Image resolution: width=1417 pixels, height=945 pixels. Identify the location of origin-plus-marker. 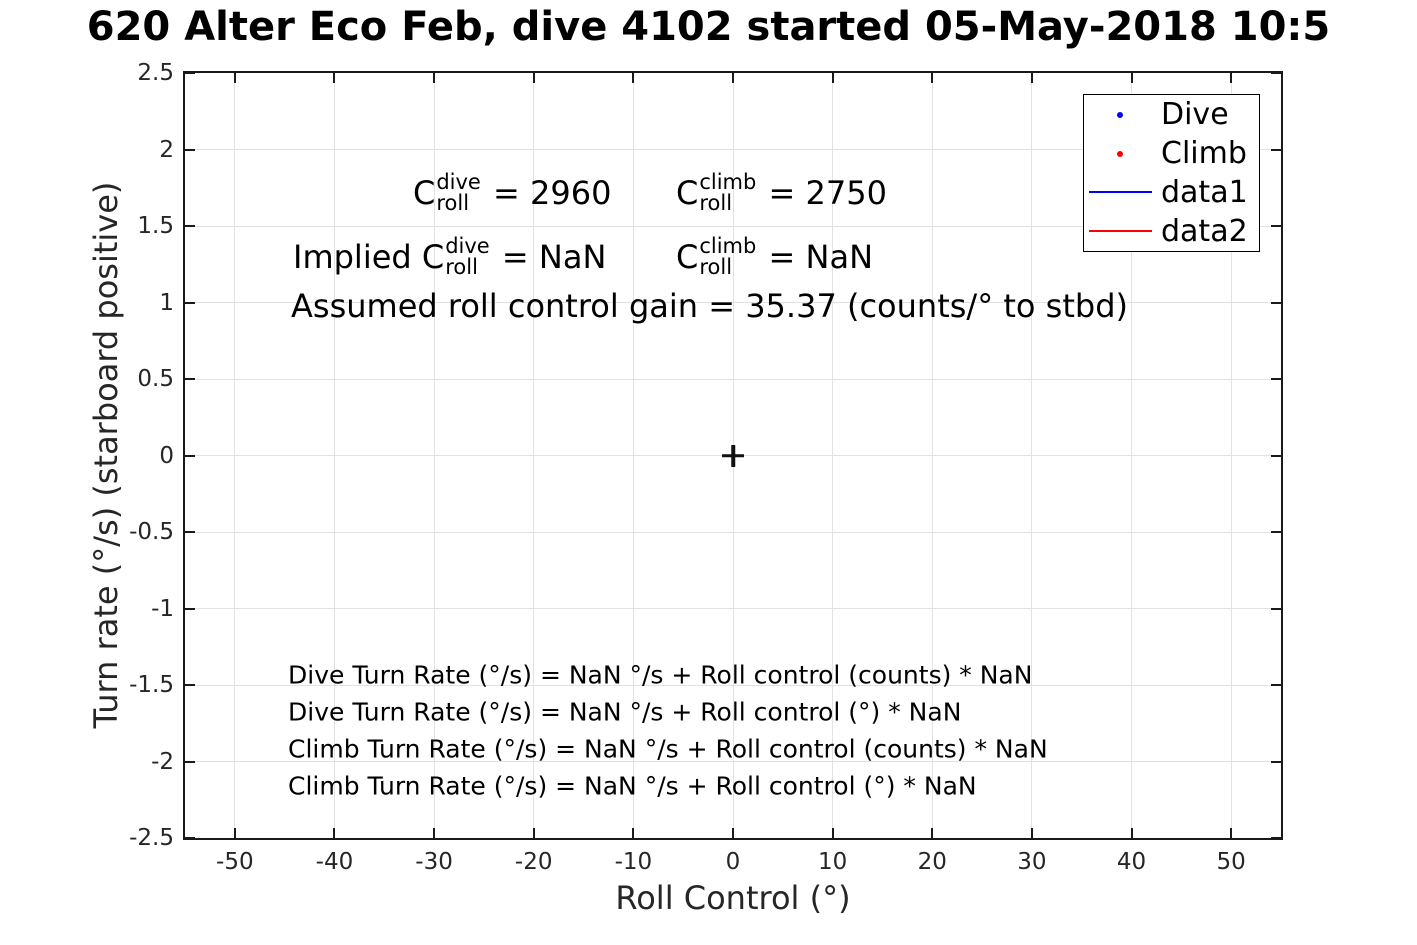
(733, 455).